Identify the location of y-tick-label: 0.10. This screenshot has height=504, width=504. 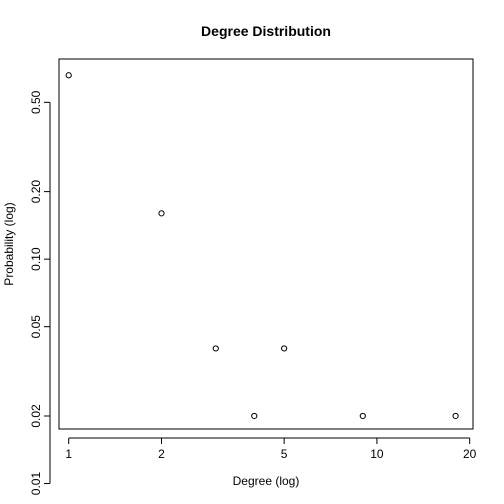
(36, 259).